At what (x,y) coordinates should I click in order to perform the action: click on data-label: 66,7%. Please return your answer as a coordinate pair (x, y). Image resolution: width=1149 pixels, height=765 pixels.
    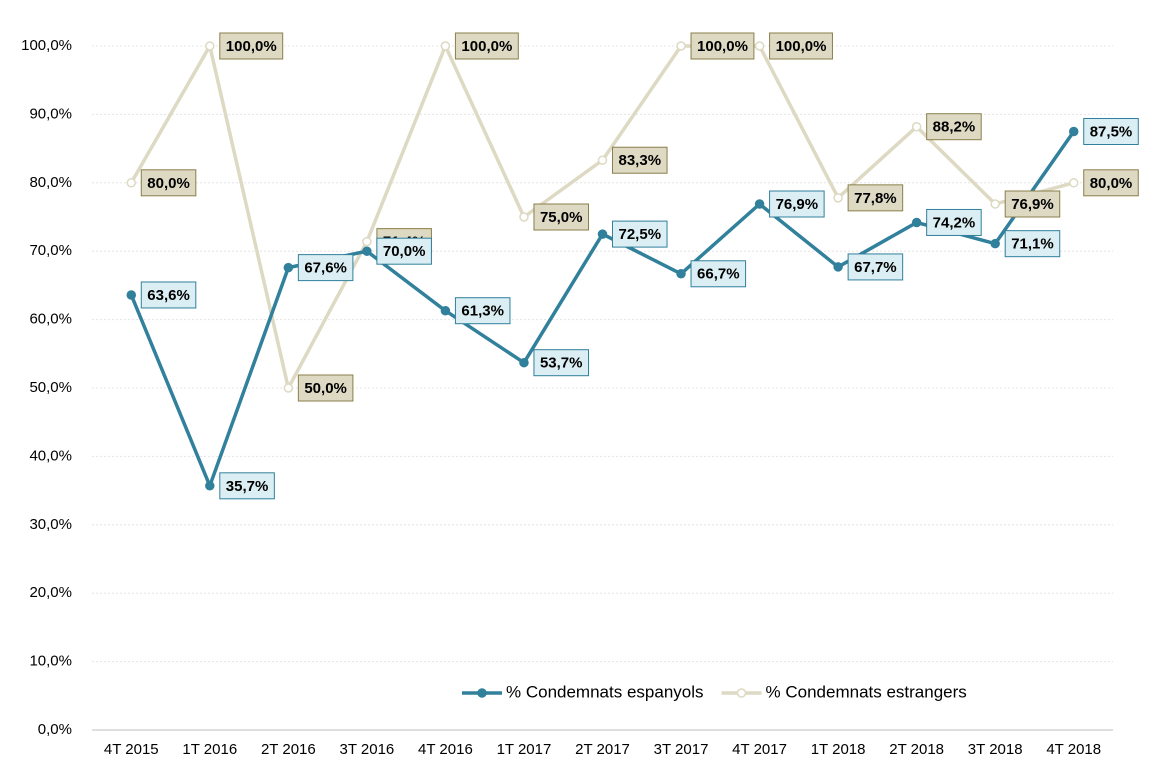
    Looking at the image, I should click on (718, 274).